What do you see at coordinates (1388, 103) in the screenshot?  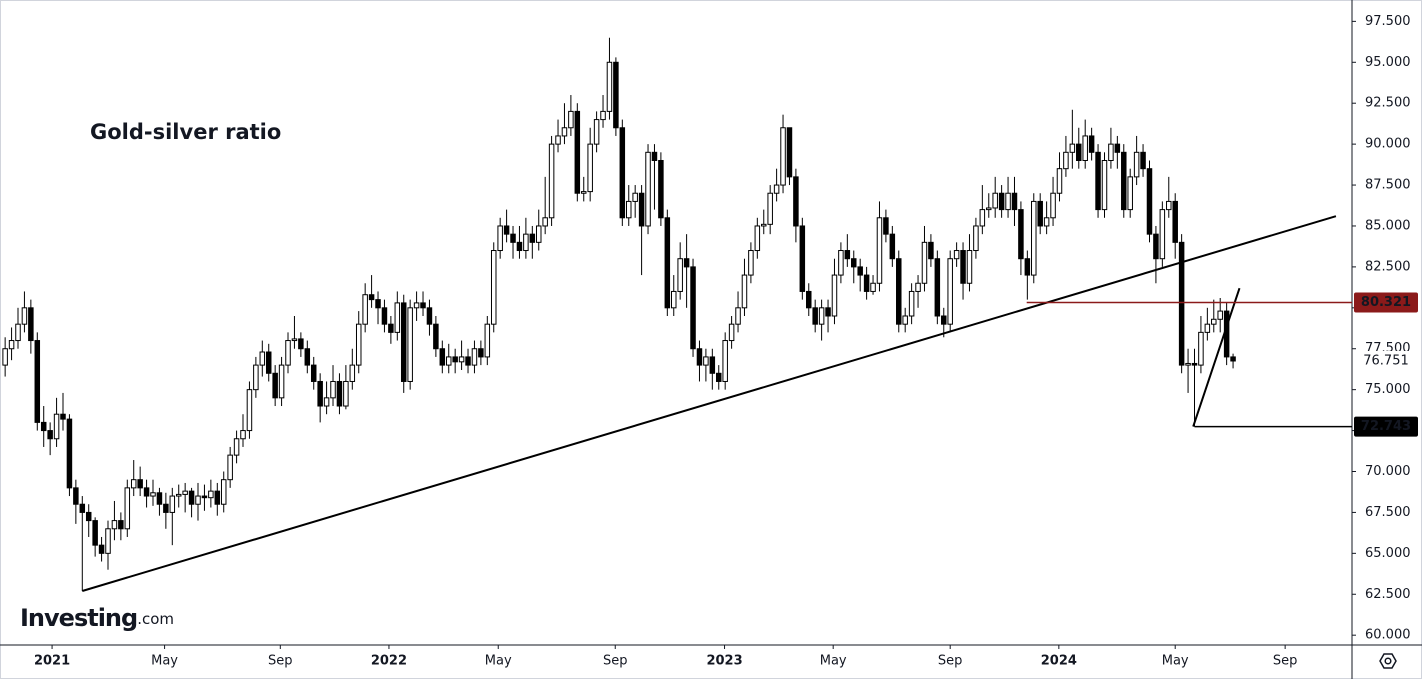 I see `y-tick-label: 92.500` at bounding box center [1388, 103].